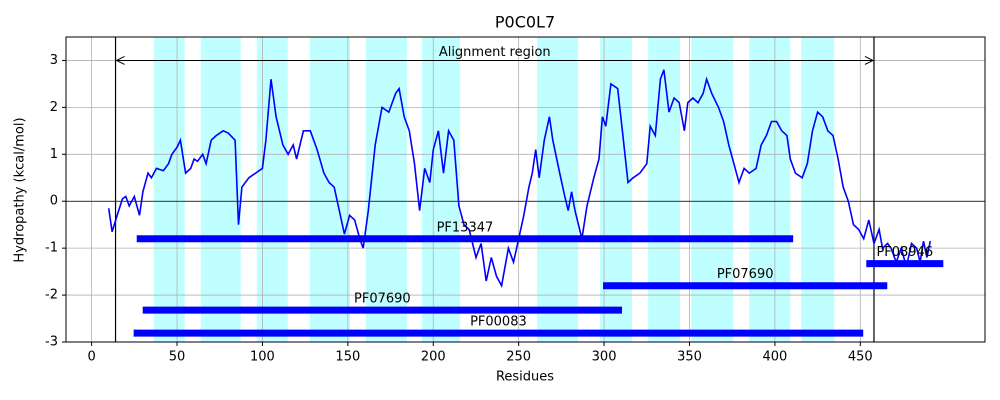 Image resolution: width=1000 pixels, height=400 pixels. Describe the element at coordinates (465, 227) in the screenshot. I see `domain-label: PF13347` at that location.